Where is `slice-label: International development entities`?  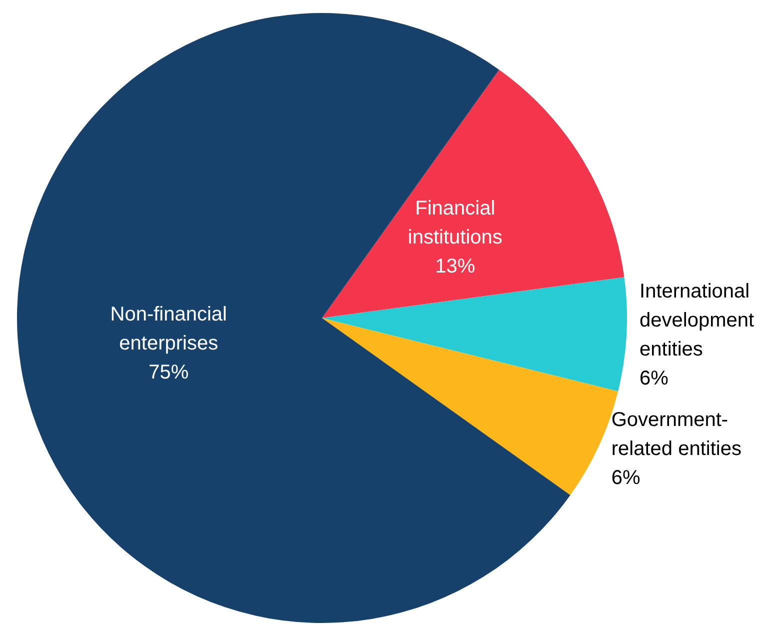
slice-label: International development entities is located at coordinates (697, 320).